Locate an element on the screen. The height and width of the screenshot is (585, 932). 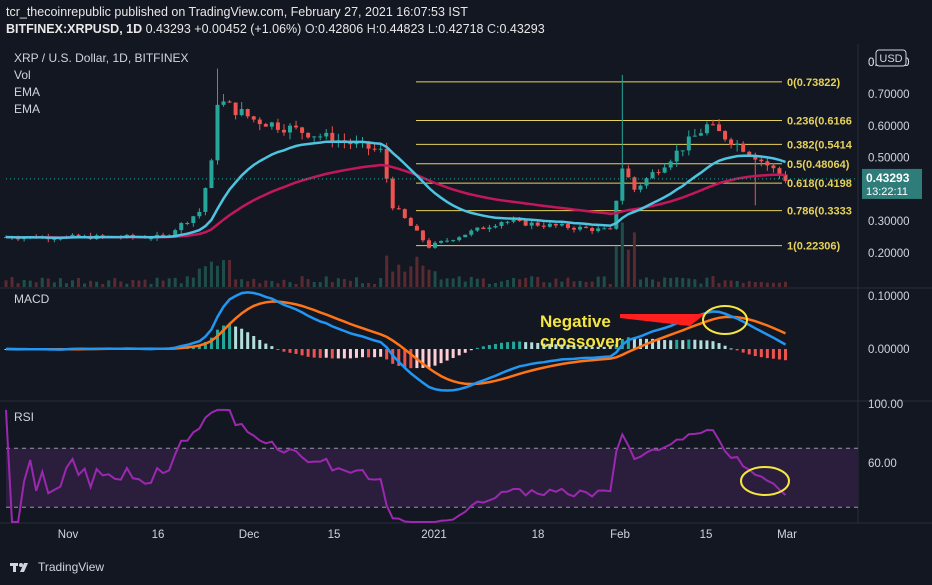
tradingview-brand: TradingView is located at coordinates (71, 567).